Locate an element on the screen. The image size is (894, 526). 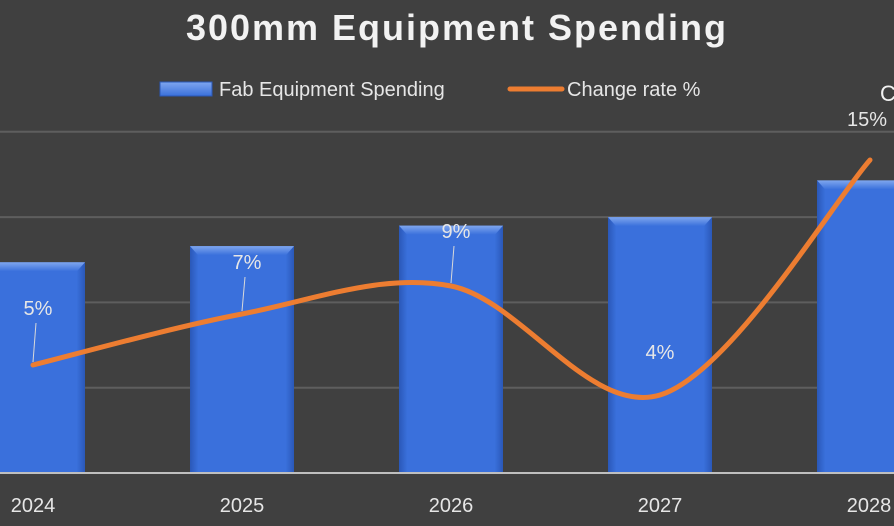
data-label: 9% is located at coordinates (456, 232).